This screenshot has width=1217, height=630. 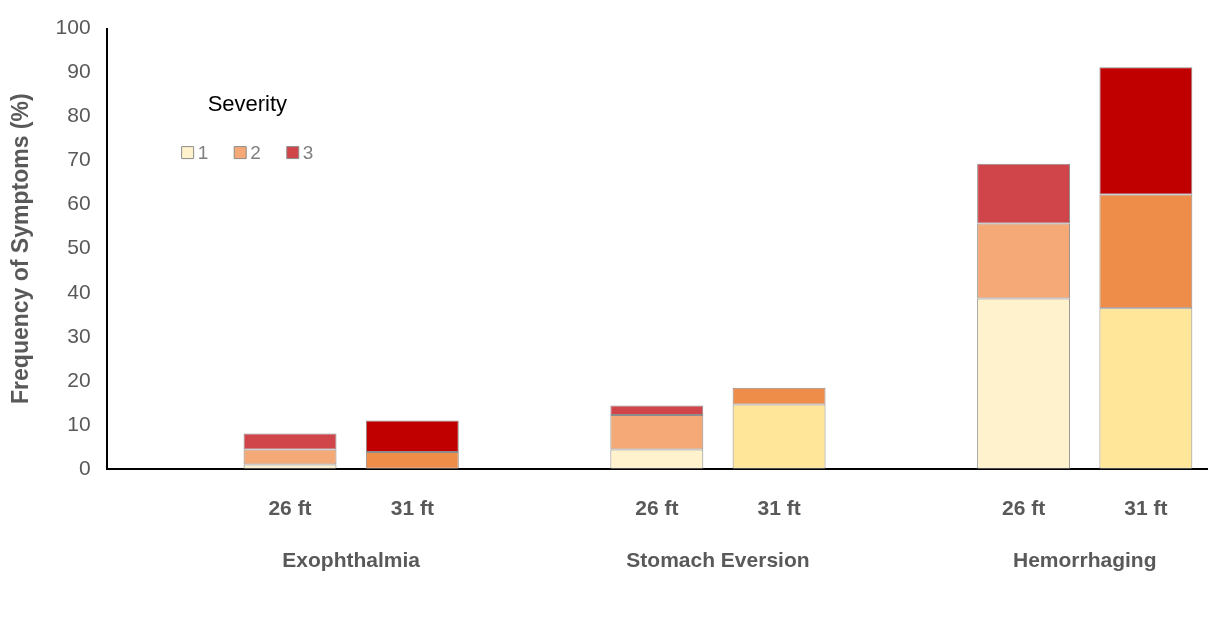 What do you see at coordinates (79, 115) in the screenshot?
I see `y-tick-label: 80` at bounding box center [79, 115].